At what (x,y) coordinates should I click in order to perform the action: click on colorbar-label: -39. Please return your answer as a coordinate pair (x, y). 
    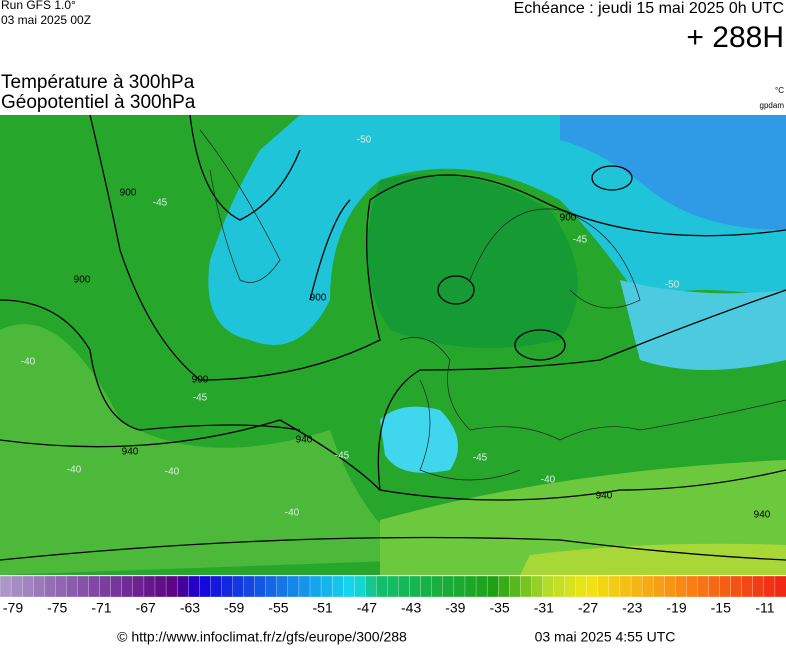
    Looking at the image, I should click on (455, 608).